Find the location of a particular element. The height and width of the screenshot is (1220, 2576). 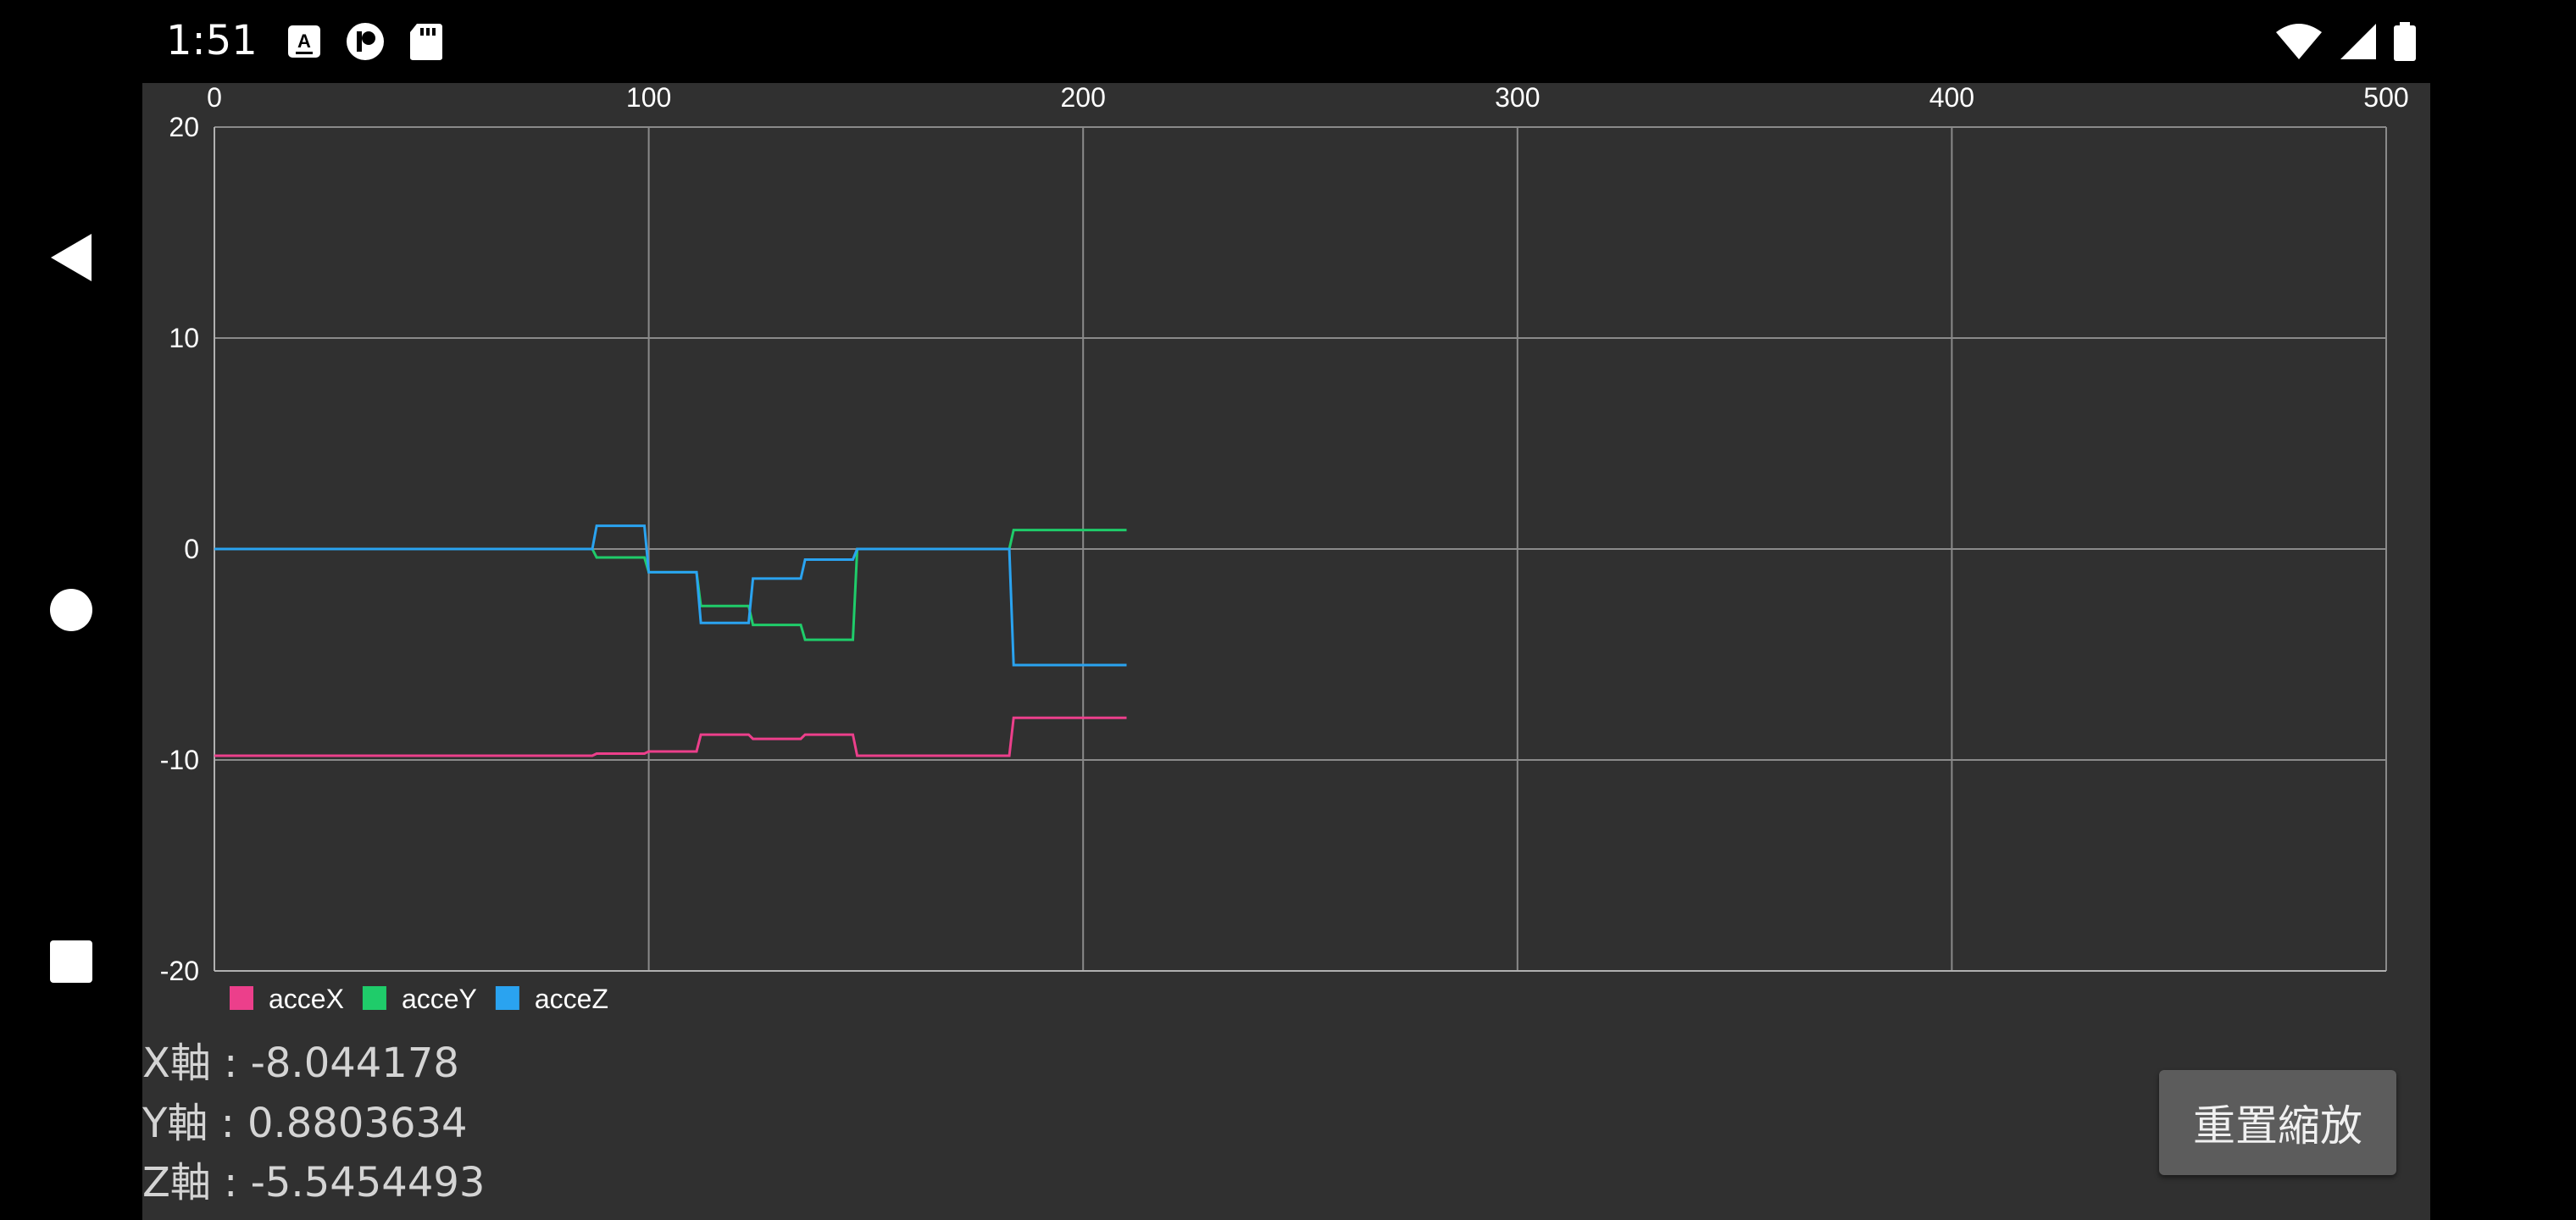

back-button is located at coordinates (71, 257).